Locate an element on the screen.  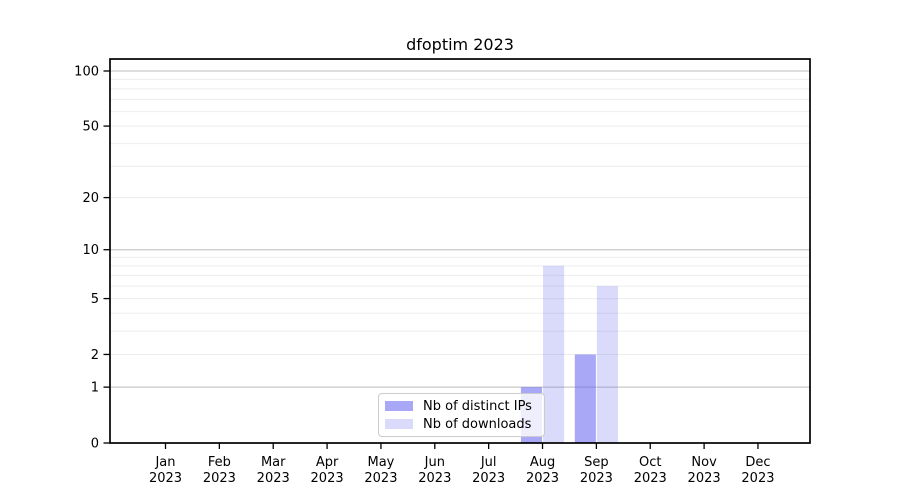
y-tick-label: 0 is located at coordinates (95, 444).